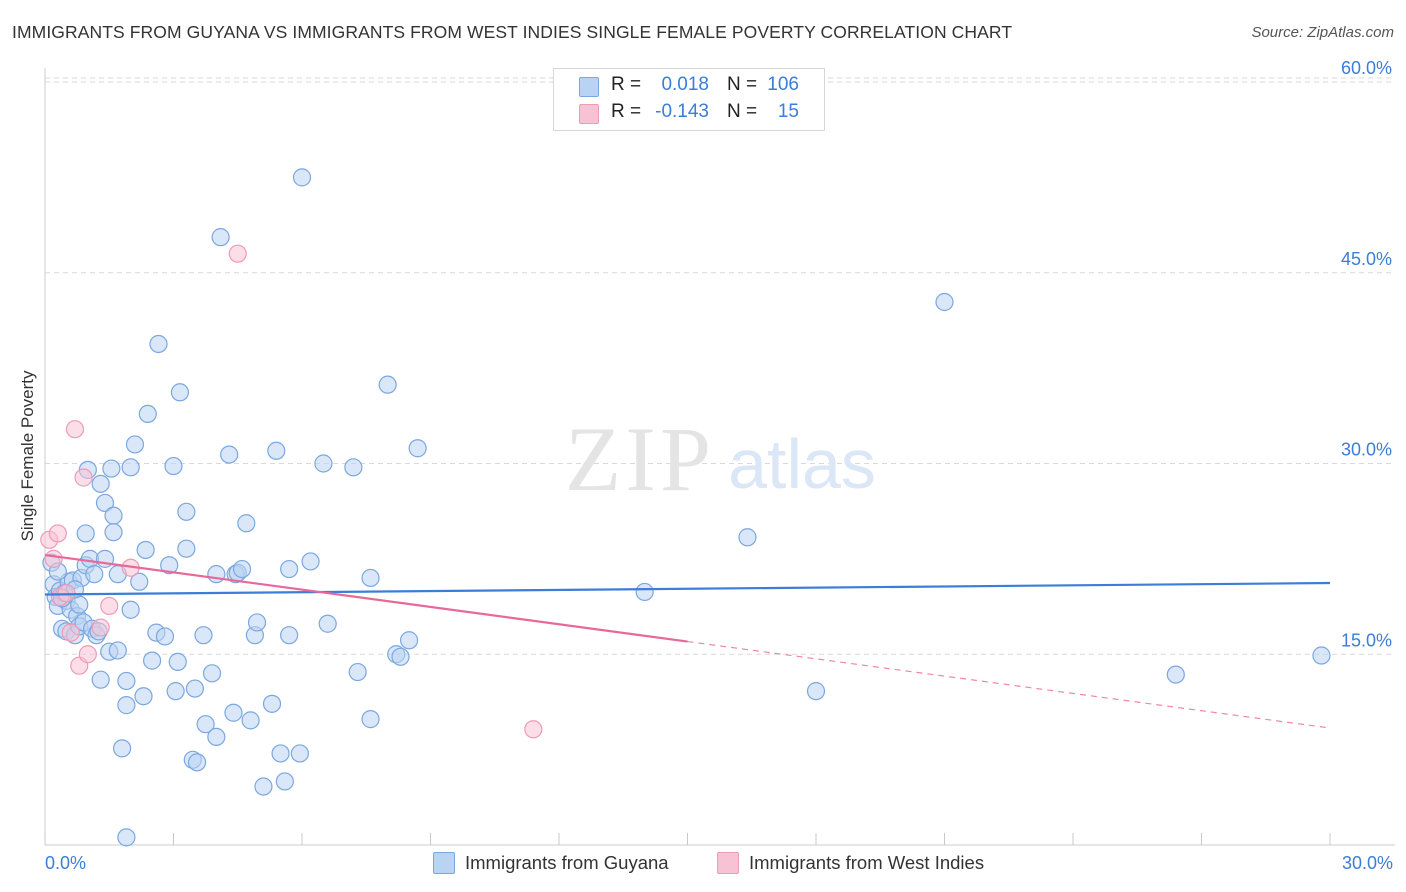 This screenshot has height=892, width=1406. Describe the element at coordinates (589, 114) in the screenshot. I see `legend-swatch-west-indies` at that location.